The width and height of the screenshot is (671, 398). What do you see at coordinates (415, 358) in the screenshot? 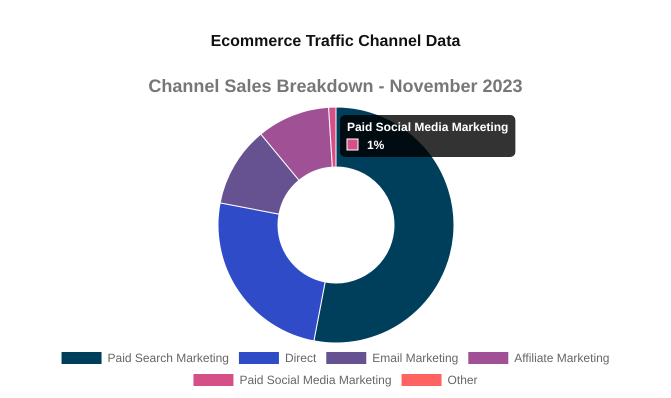
I see `legend-label: Email Marketing` at bounding box center [415, 358].